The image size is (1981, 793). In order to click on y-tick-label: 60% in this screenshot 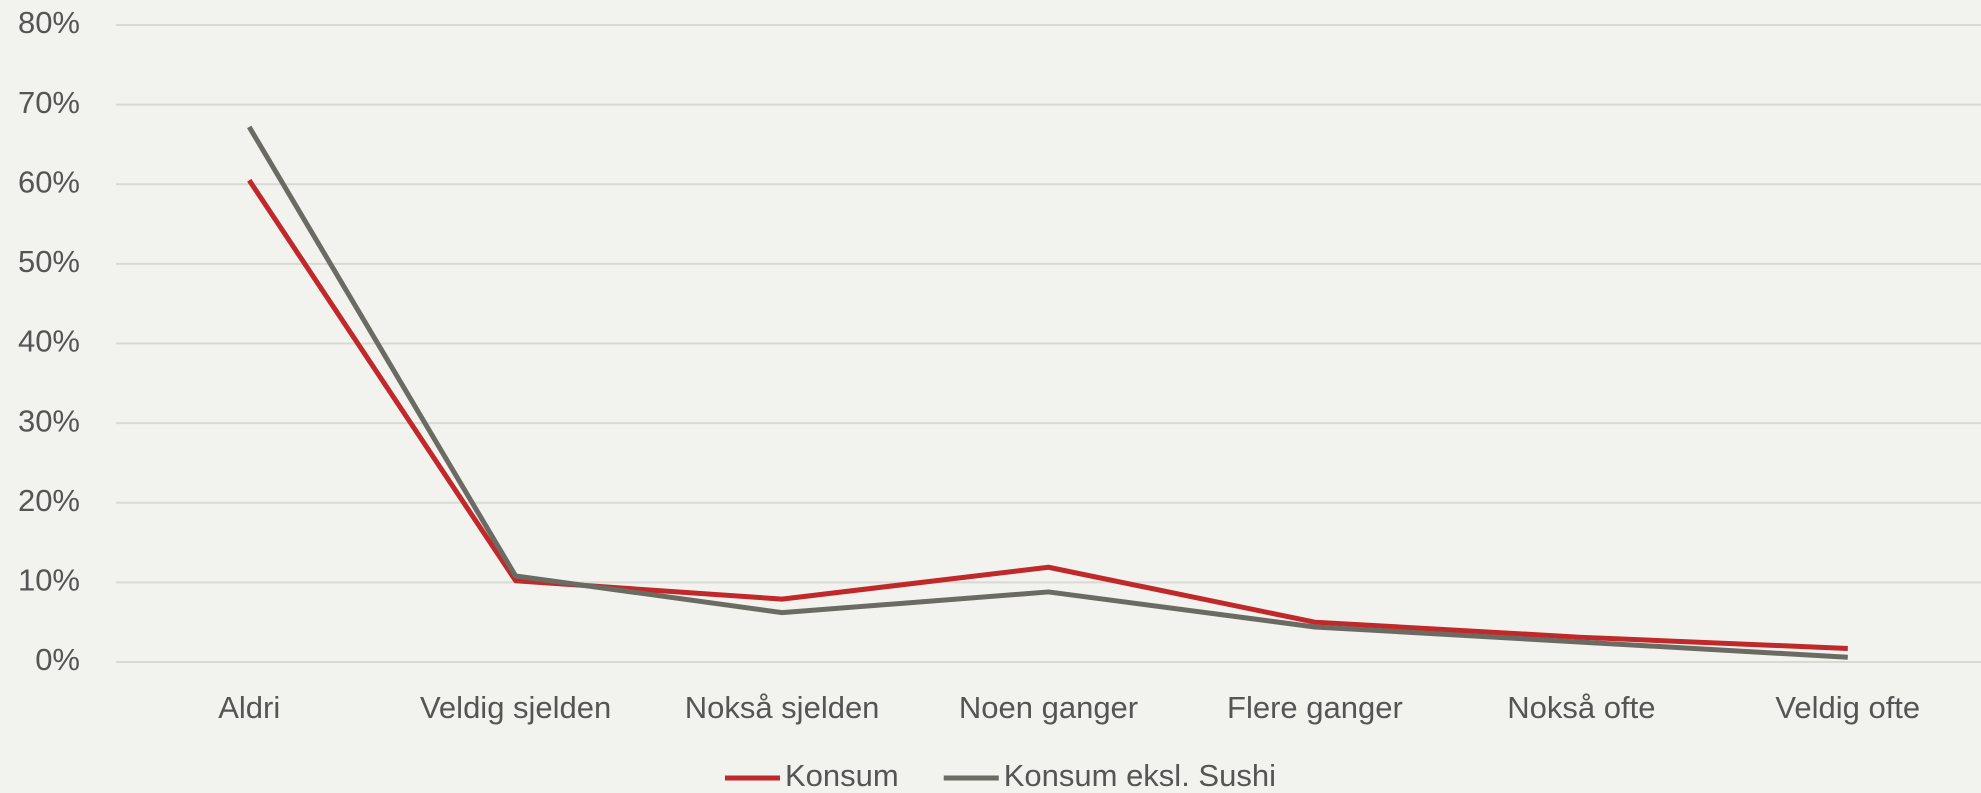, I will do `click(49, 181)`.